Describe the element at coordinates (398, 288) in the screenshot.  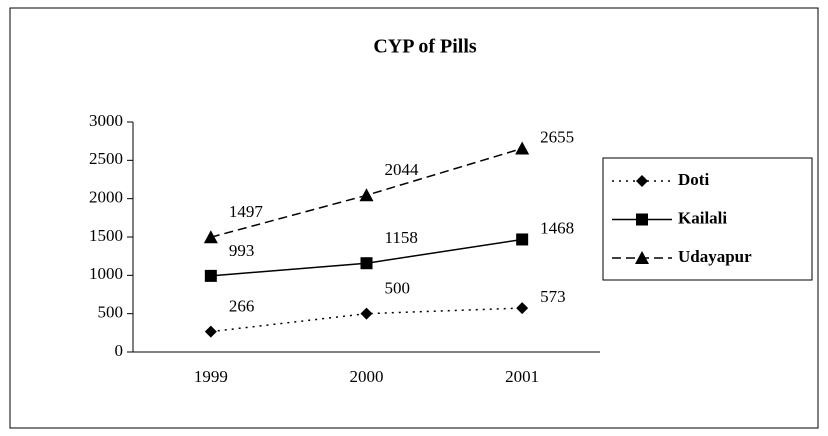
I see `data-label: 500` at that location.